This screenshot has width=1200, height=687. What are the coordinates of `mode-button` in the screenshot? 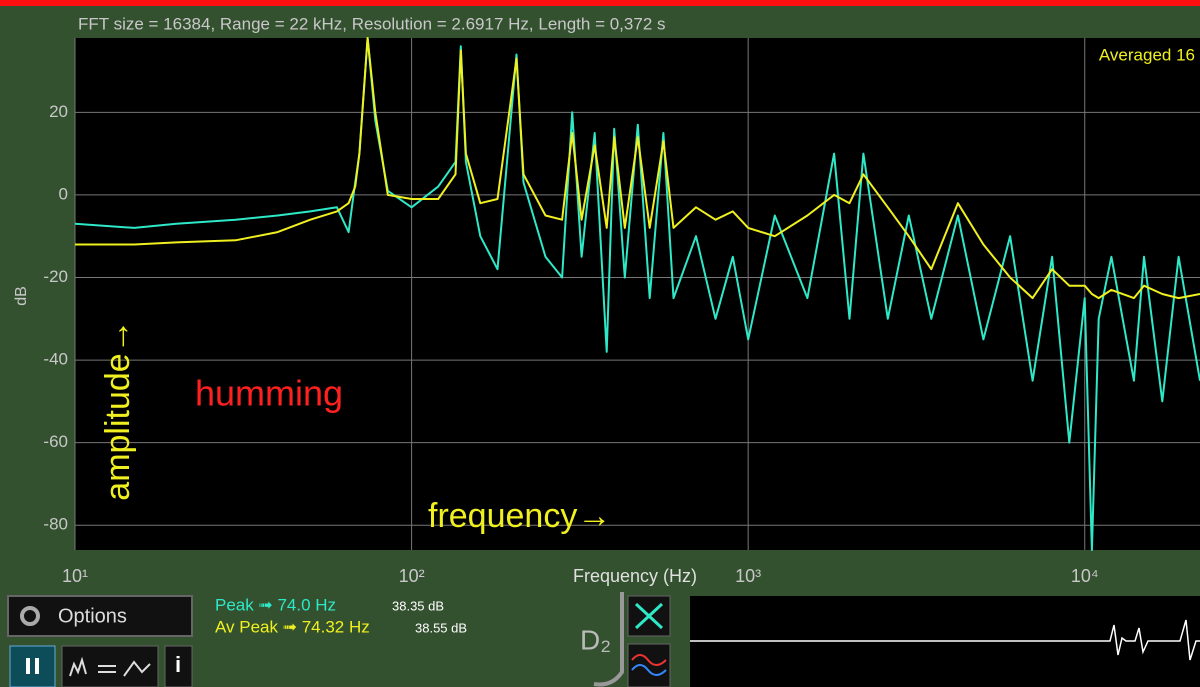 It's located at (110, 666).